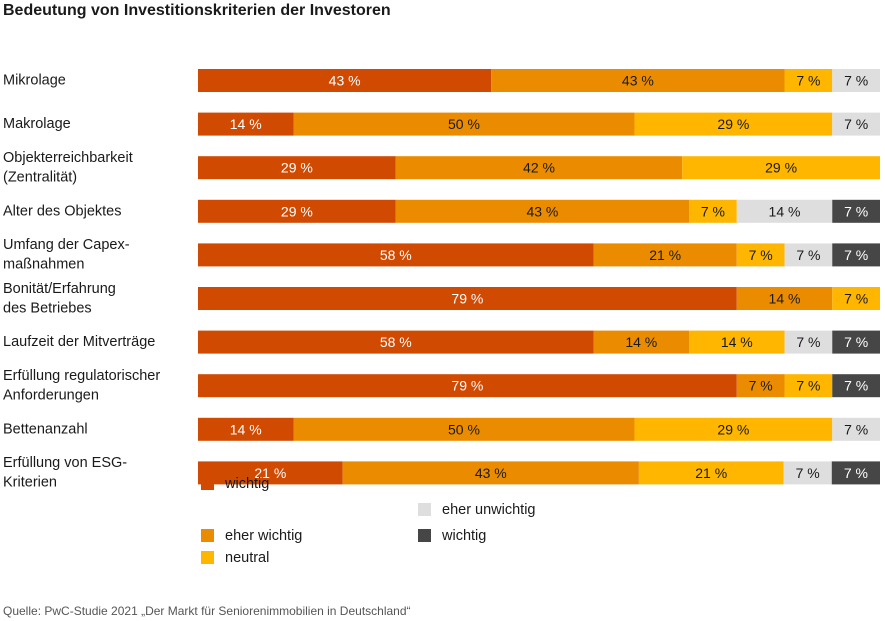 The height and width of the screenshot is (621, 885). Describe the element at coordinates (79, 342) in the screenshot. I see `category-label: Laufzeit der Mitverträge` at that location.